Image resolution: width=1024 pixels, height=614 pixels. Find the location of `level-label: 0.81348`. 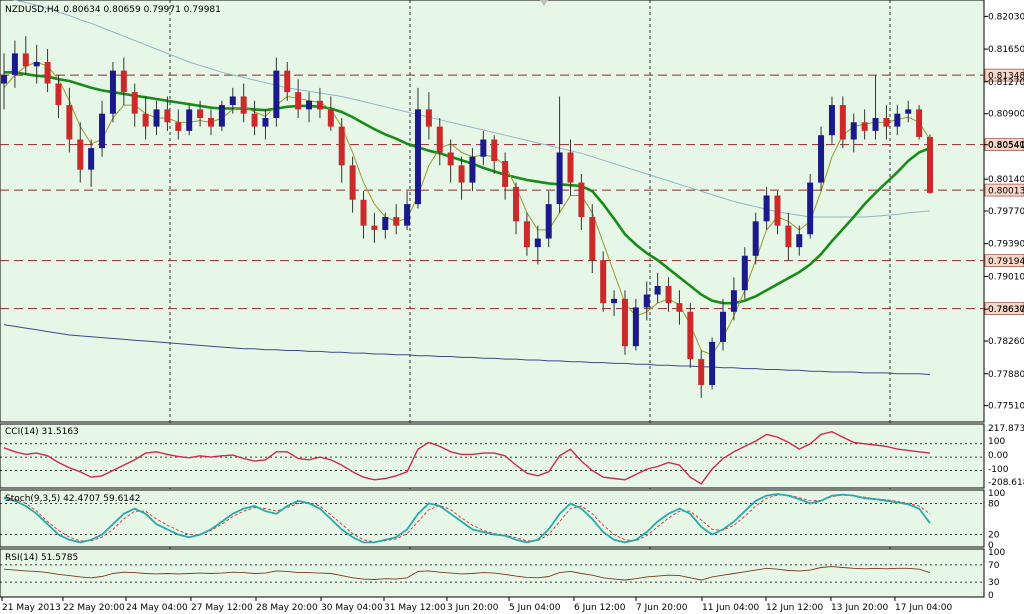

level-label: 0.81348 is located at coordinates (1006, 77).